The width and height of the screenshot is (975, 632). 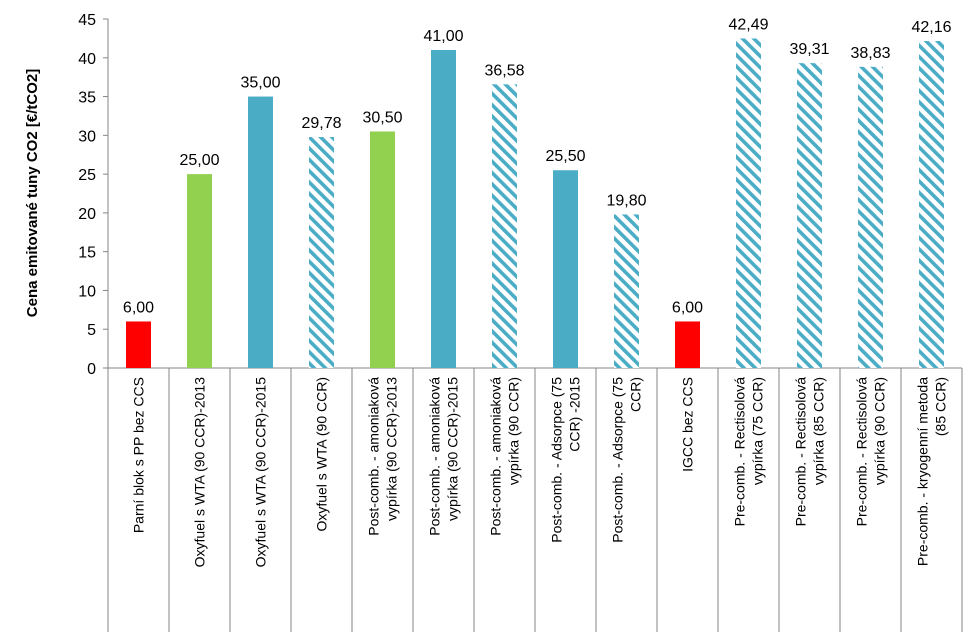 What do you see at coordinates (261, 472) in the screenshot?
I see `category-label: Oxyfuel s WTA (90 CCR)-2015` at bounding box center [261, 472].